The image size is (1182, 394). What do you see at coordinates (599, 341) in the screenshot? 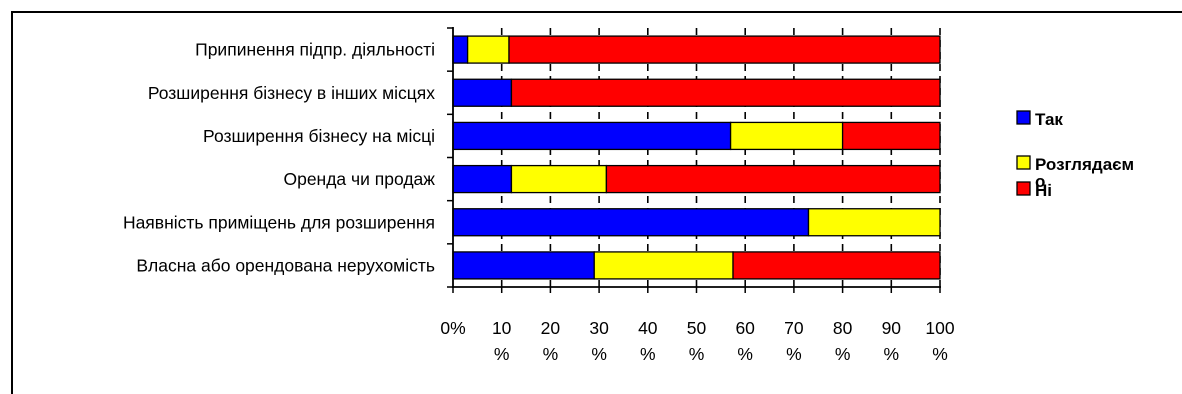
I see `x-tick-label: 30%` at bounding box center [599, 341].